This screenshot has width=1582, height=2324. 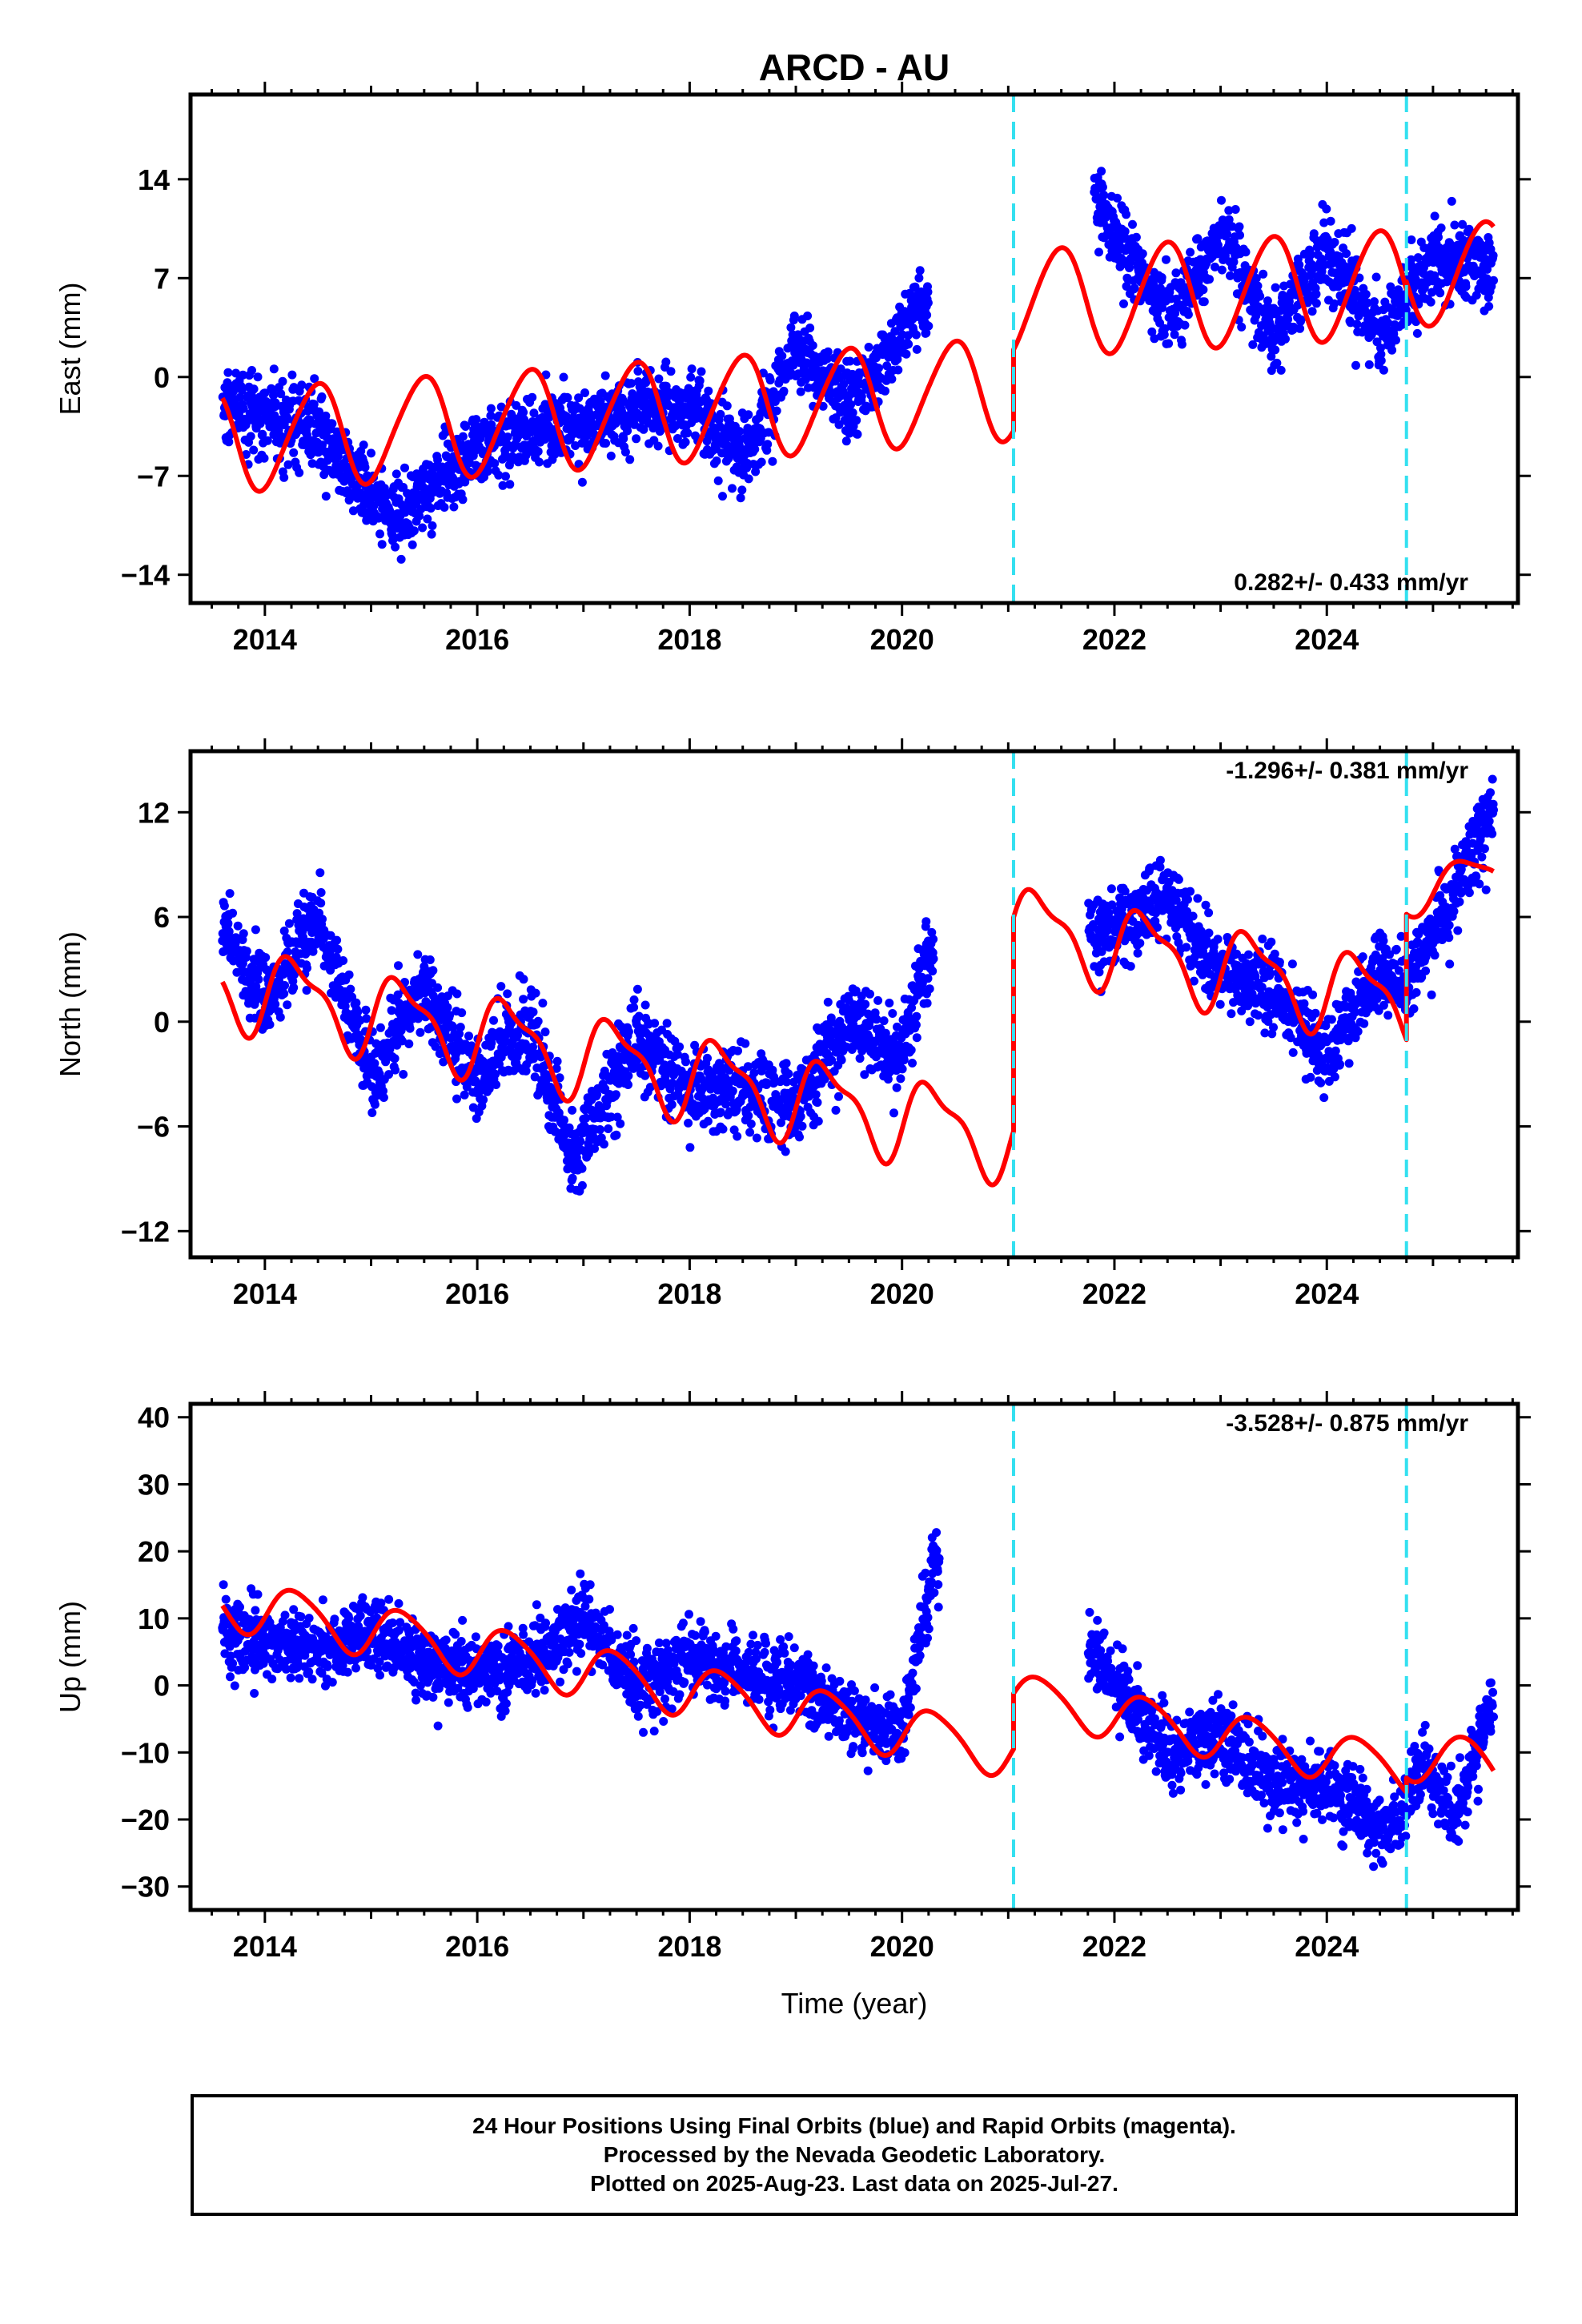 What do you see at coordinates (689, 639) in the screenshot?
I see `x-tick-label: 2018` at bounding box center [689, 639].